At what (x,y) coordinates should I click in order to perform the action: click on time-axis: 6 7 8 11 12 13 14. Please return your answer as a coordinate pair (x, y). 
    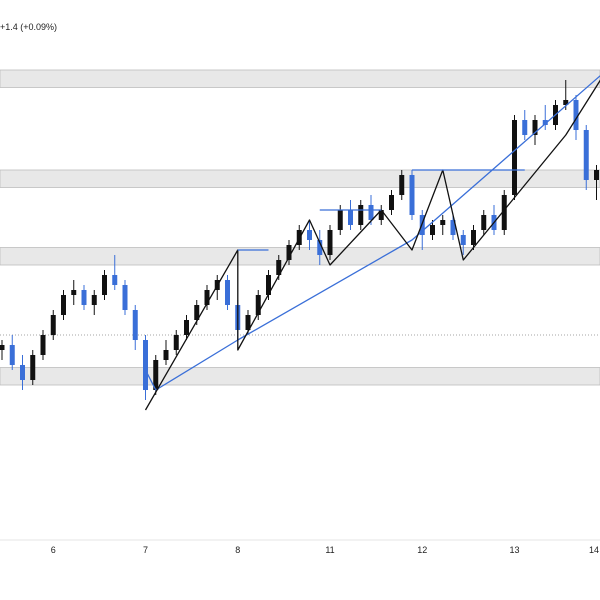
    Looking at the image, I should click on (325, 550).